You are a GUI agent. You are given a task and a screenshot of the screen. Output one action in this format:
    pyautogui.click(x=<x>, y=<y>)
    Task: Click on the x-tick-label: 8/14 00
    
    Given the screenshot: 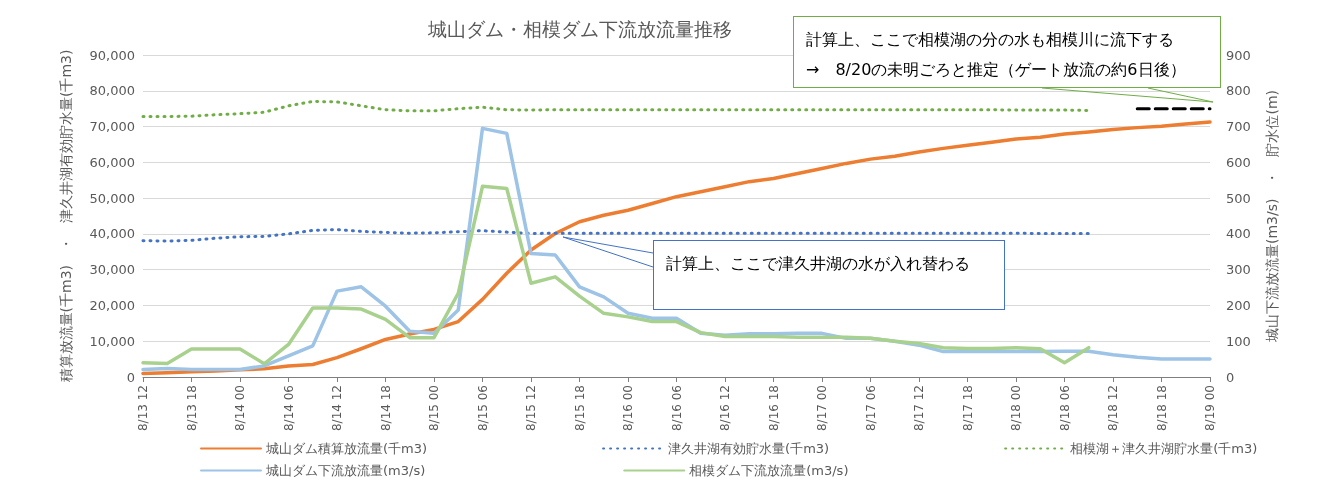 What is the action you would take?
    pyautogui.click(x=240, y=408)
    